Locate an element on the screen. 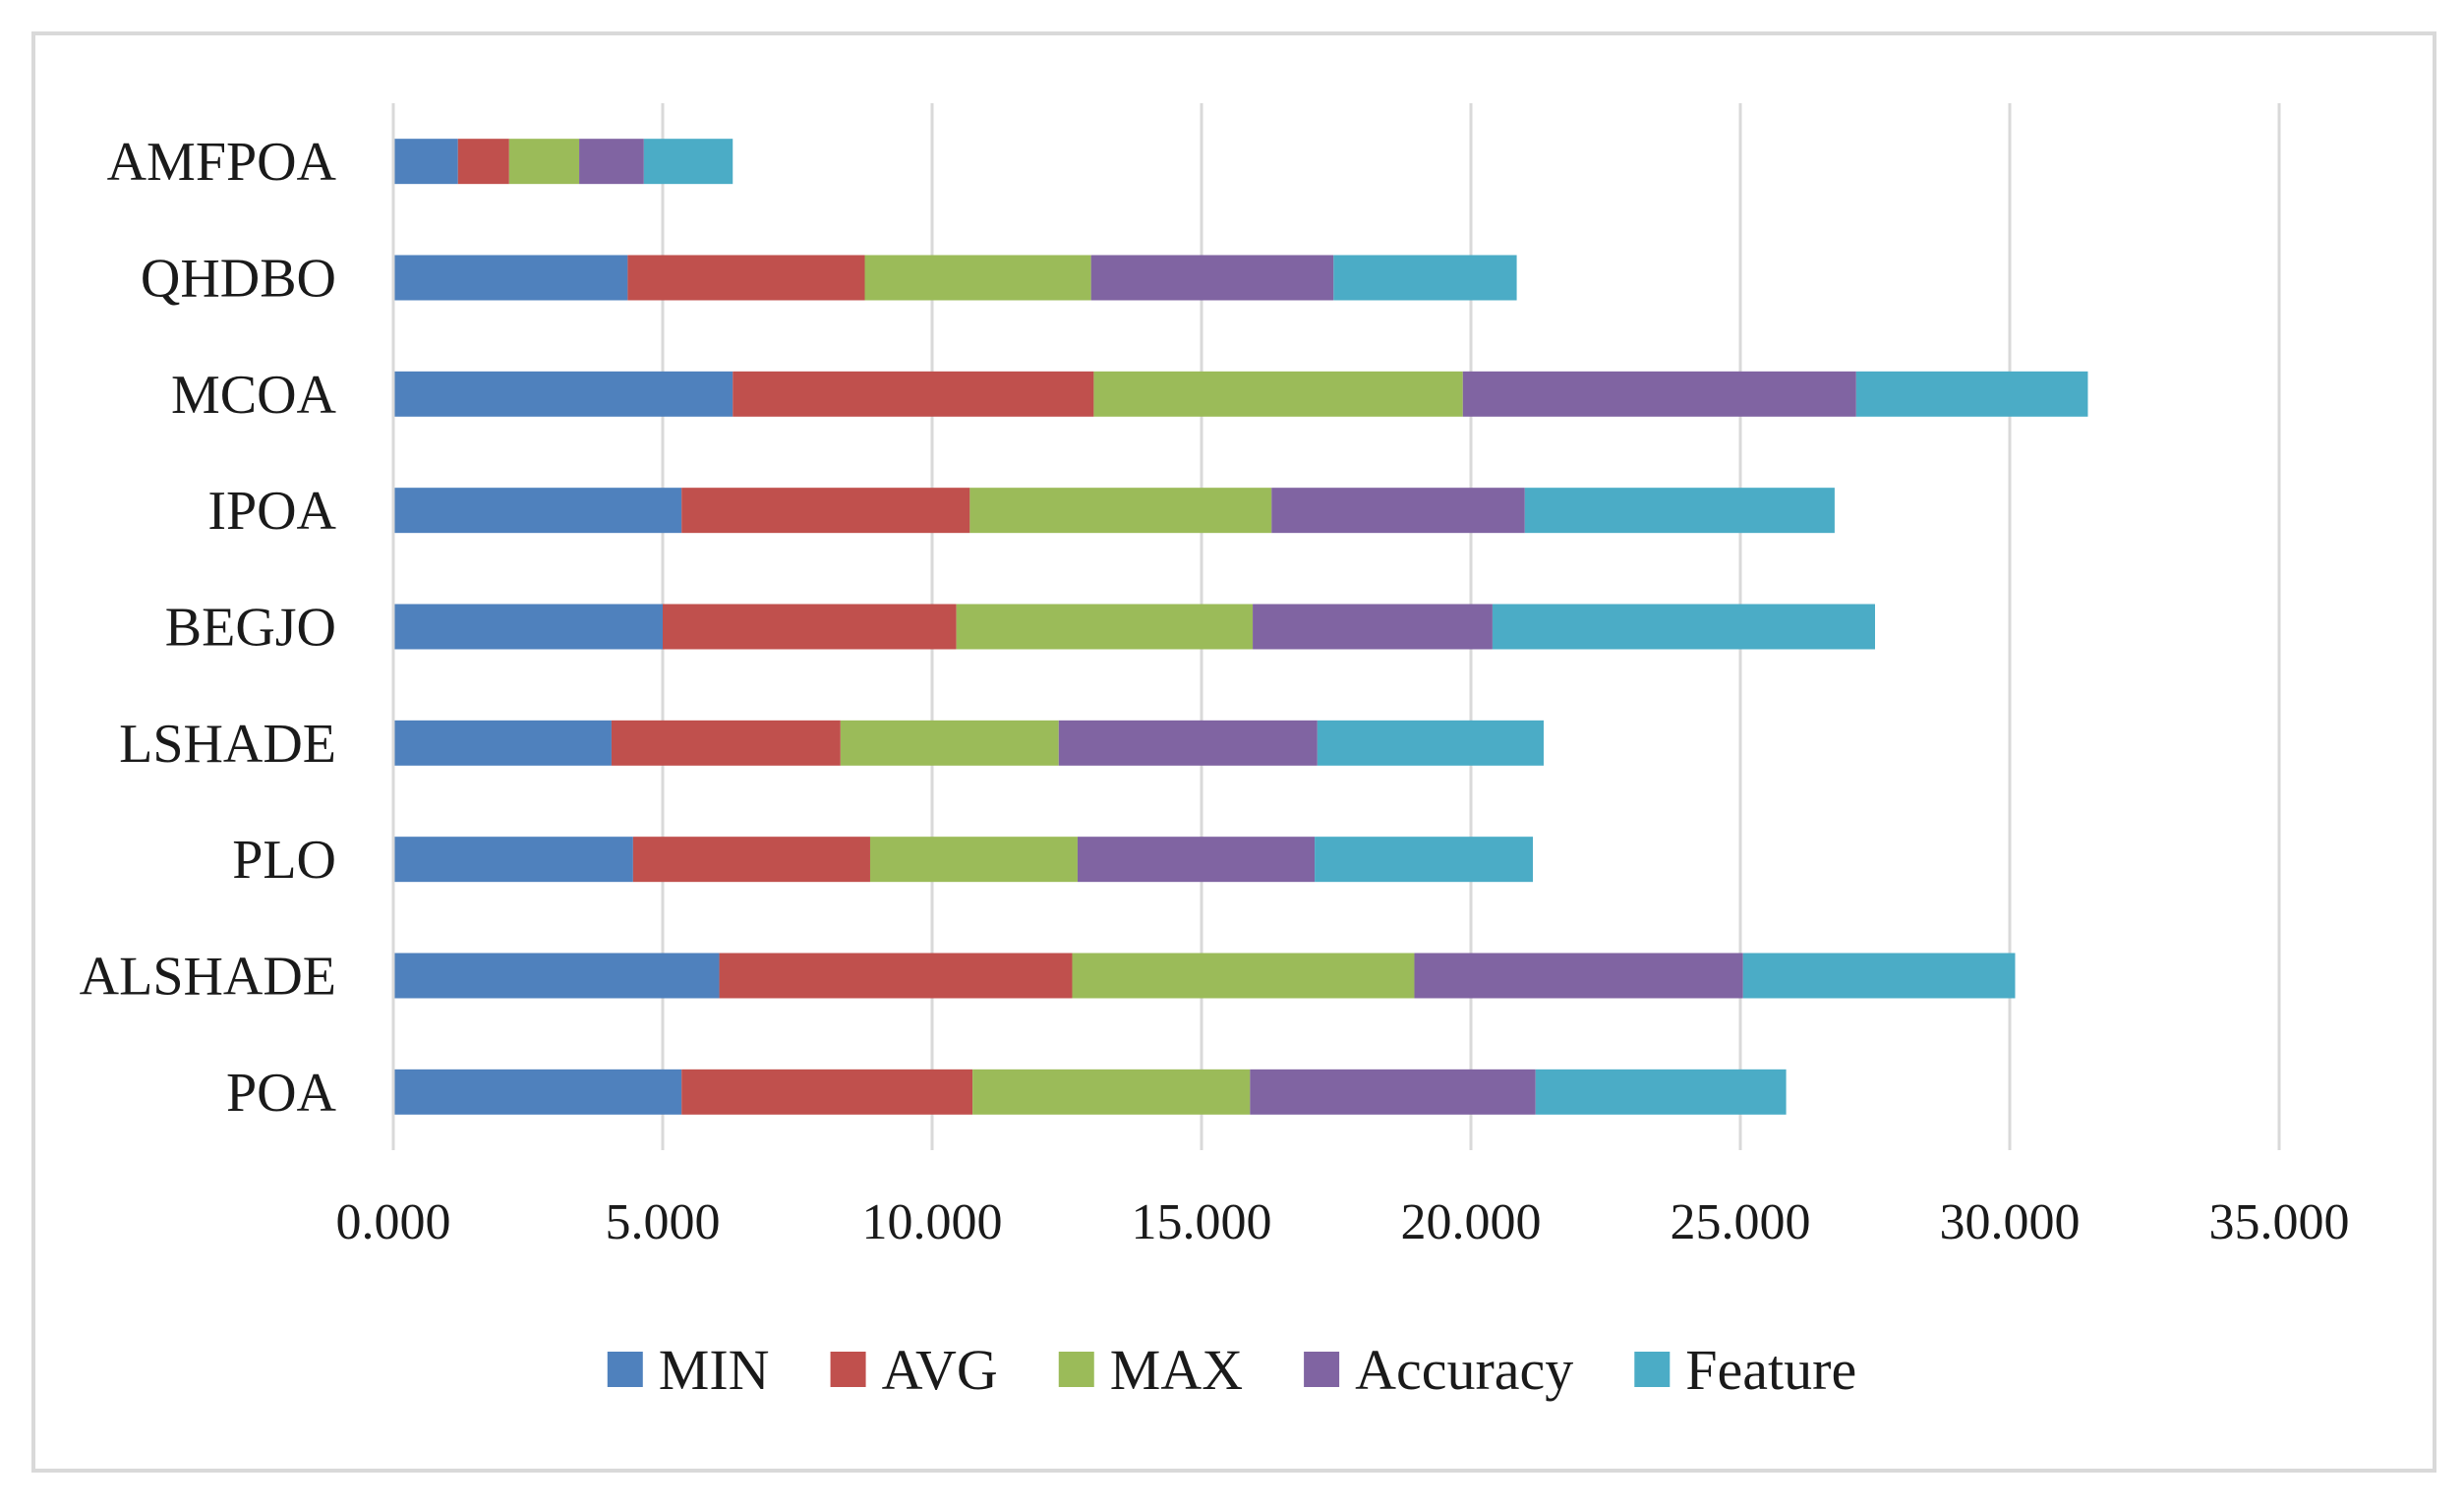 The height and width of the screenshot is (1505, 2464). bar-avg-mcoa is located at coordinates (913, 394).